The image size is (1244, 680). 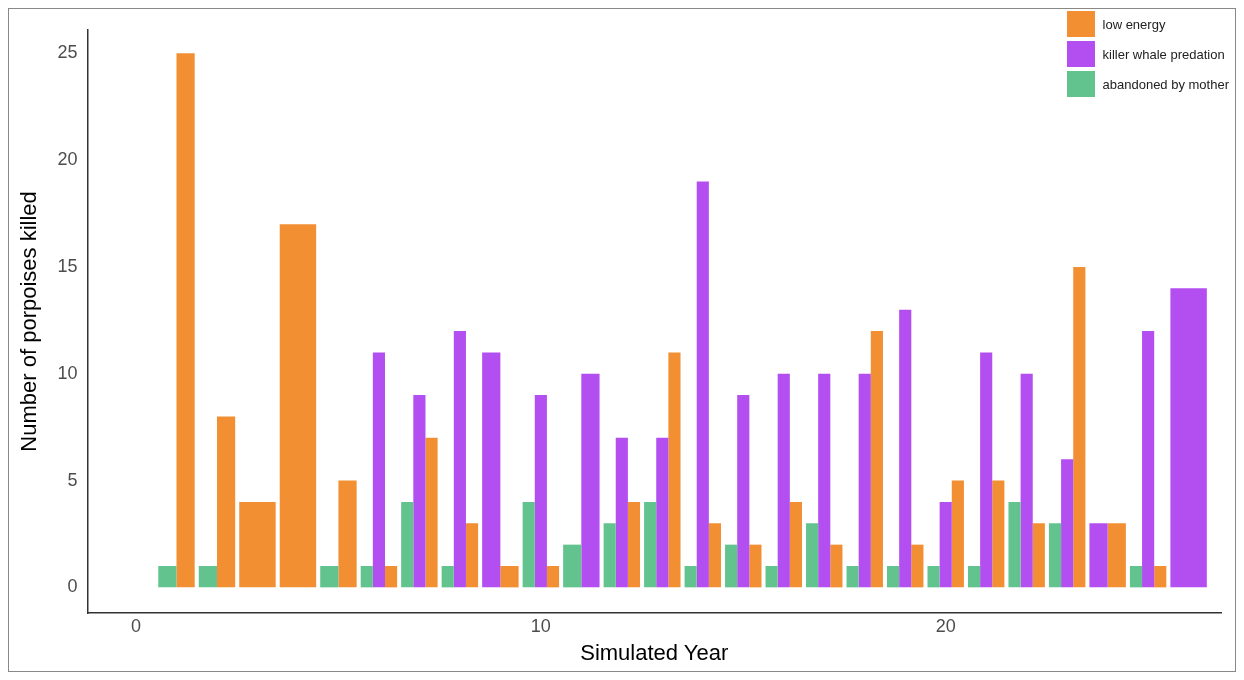 I want to click on x-tick-label: 10, so click(x=540, y=625).